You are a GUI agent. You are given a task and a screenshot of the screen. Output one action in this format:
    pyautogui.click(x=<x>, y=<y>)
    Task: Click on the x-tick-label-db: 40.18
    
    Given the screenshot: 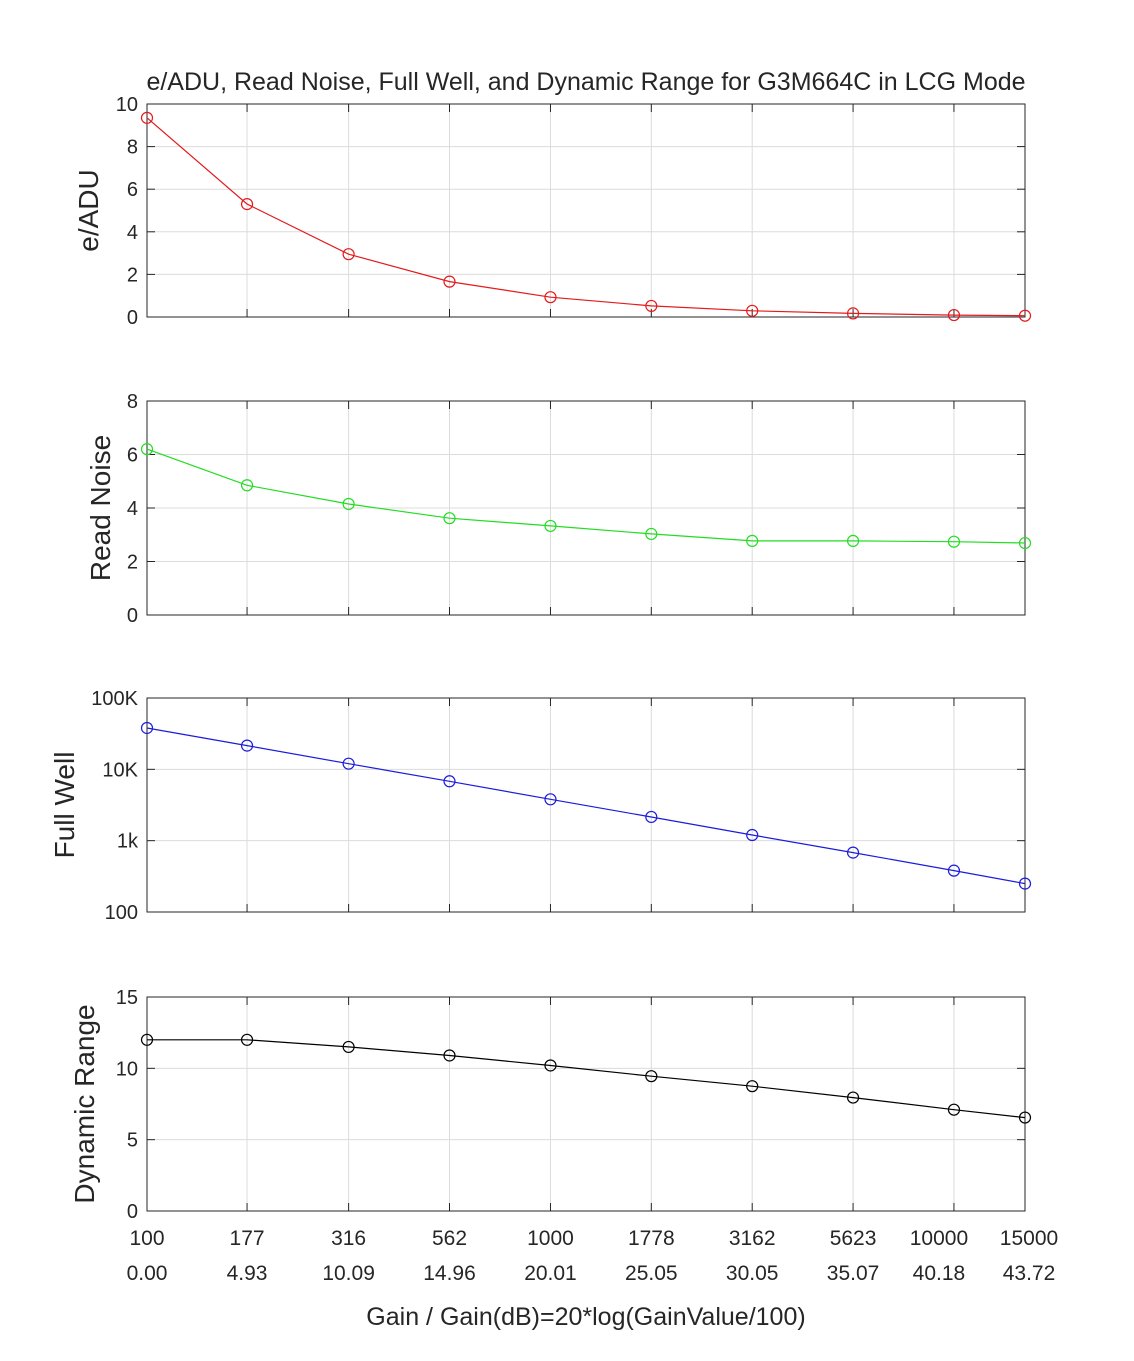 What is the action you would take?
    pyautogui.click(x=939, y=1273)
    